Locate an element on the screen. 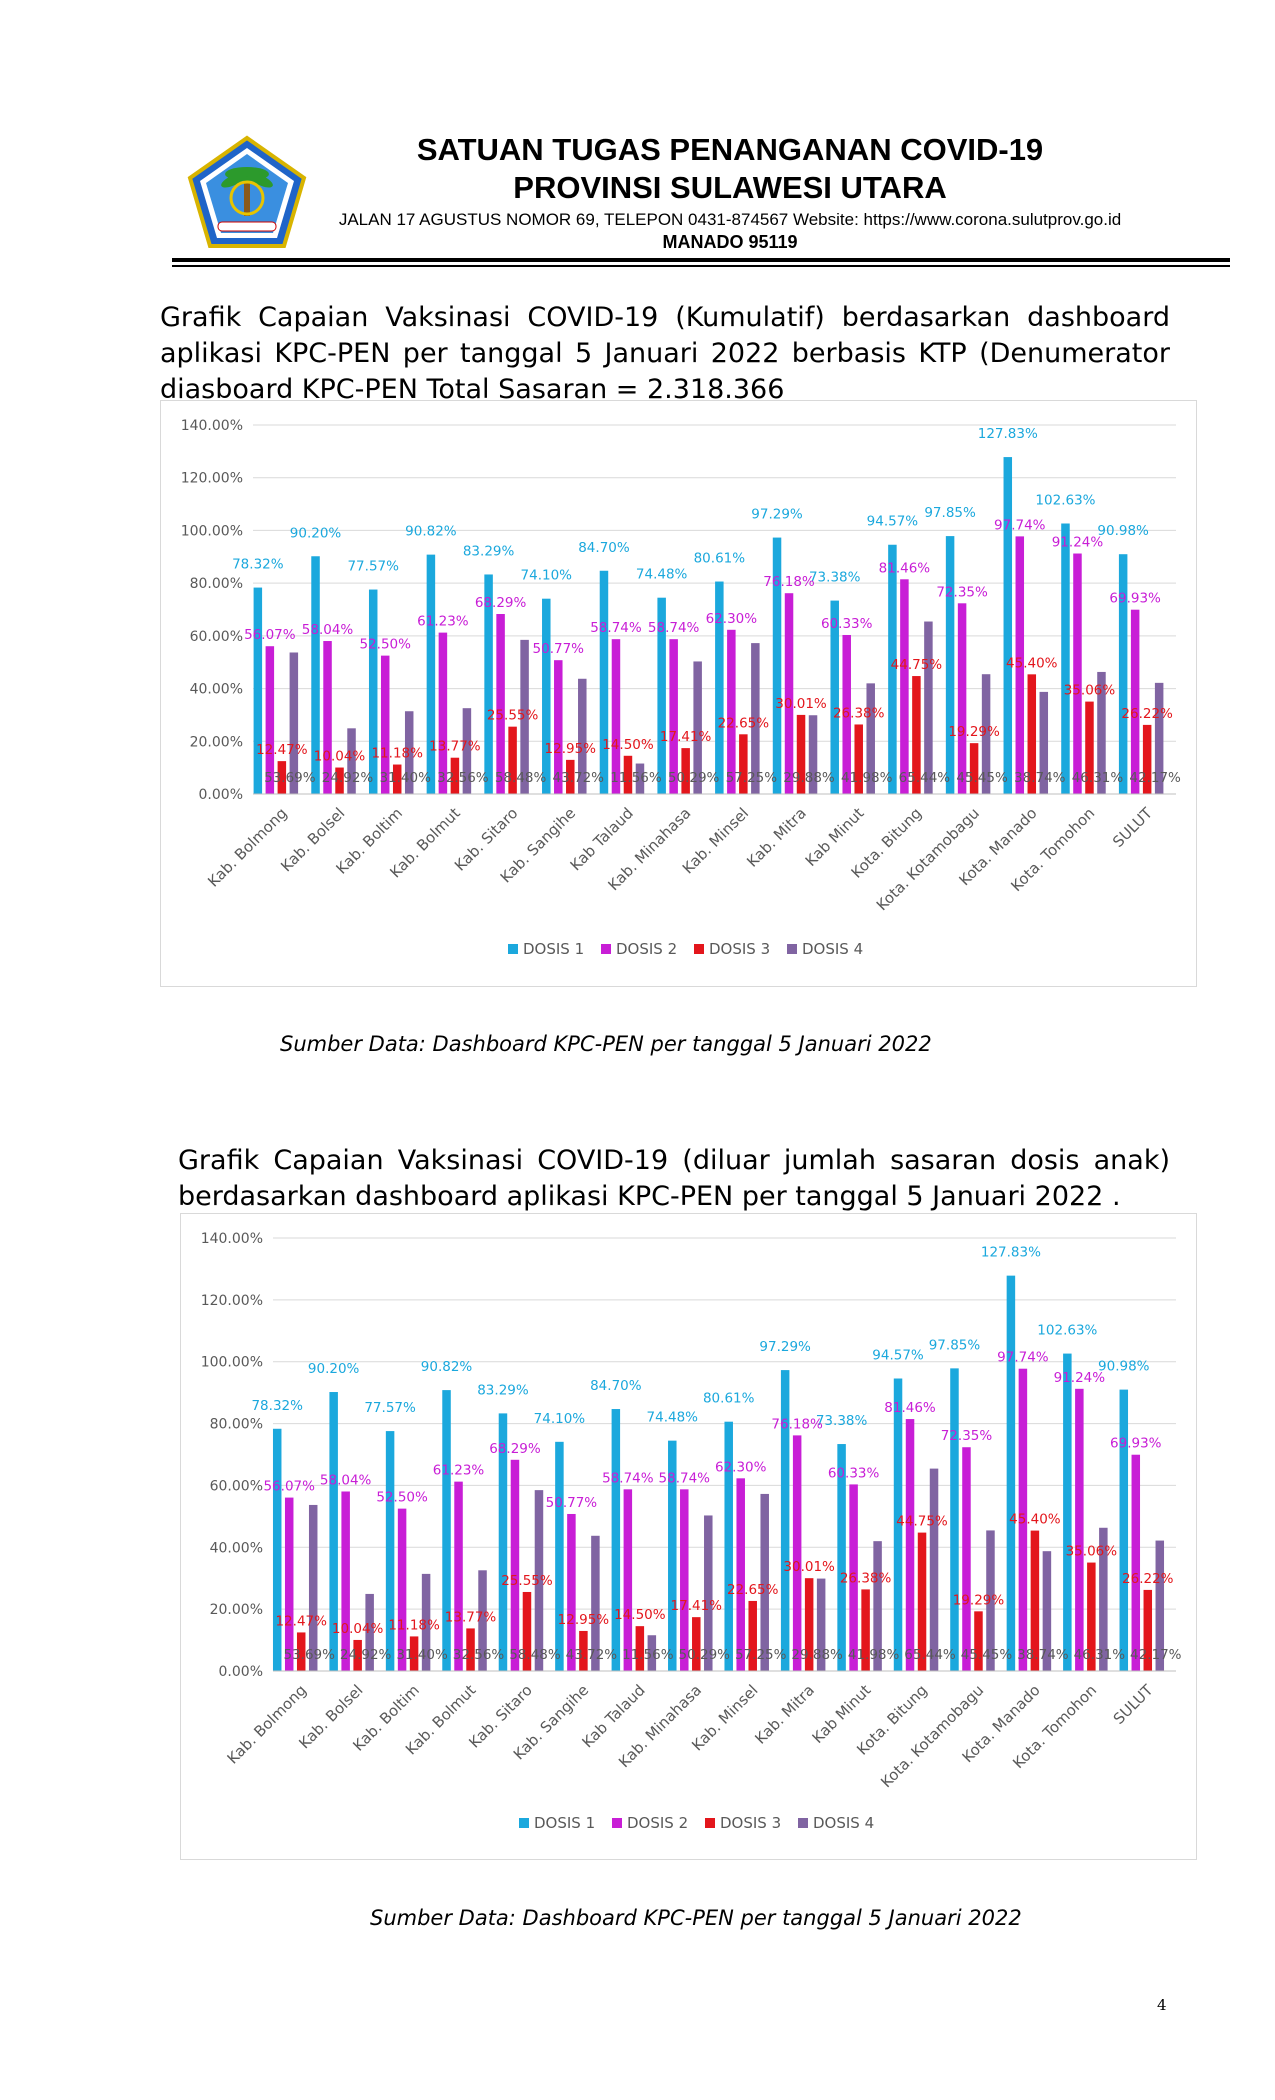  x-tick-label: Kab. Bolmong is located at coordinates (267, 1724).